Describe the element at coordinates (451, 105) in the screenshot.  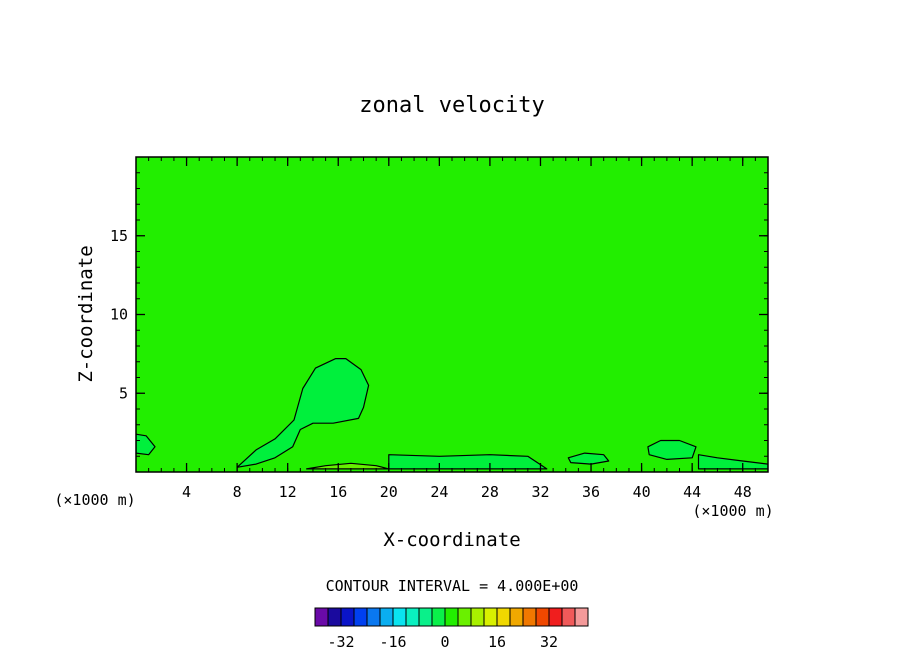
I see `chart-title: zonal velocity` at that location.